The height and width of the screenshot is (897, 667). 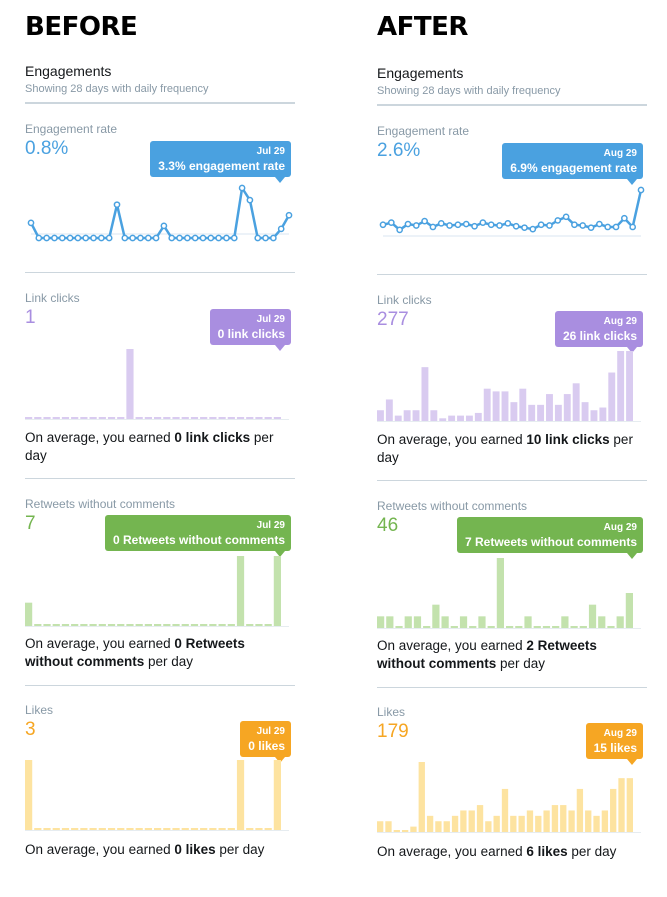 What do you see at coordinates (393, 731) in the screenshot?
I see `likes-value: 179` at bounding box center [393, 731].